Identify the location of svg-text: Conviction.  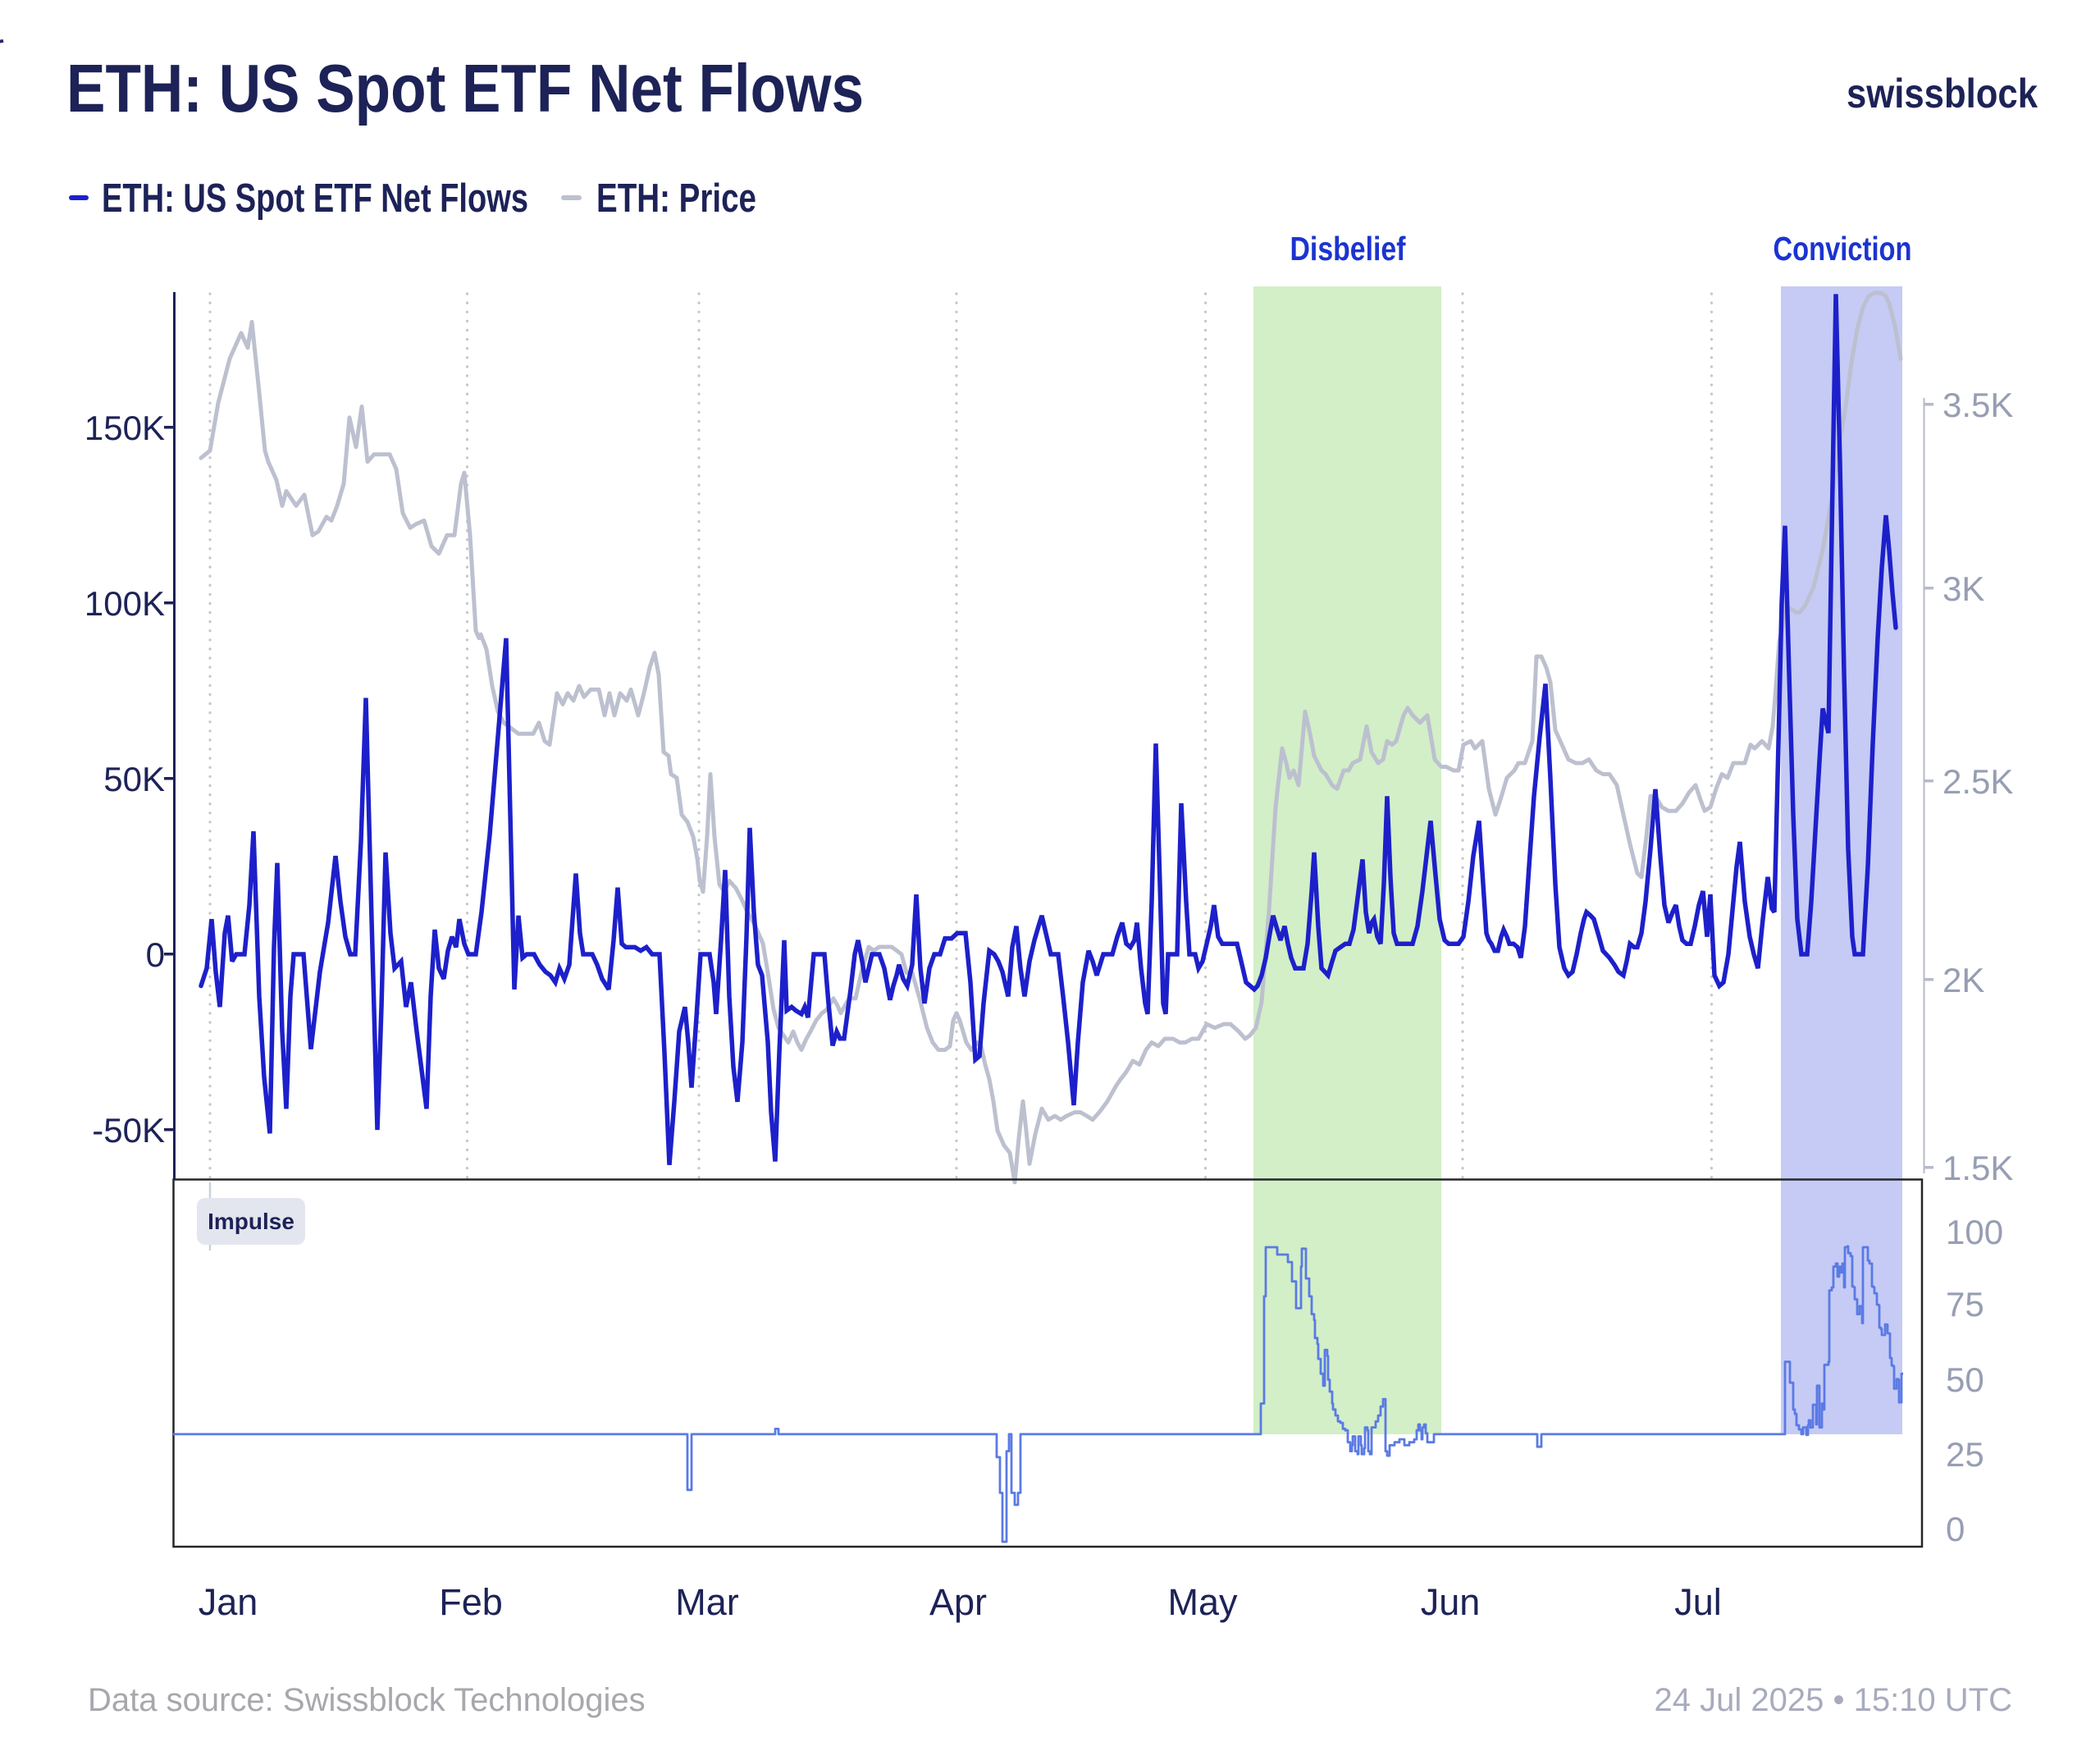
(1843, 248).